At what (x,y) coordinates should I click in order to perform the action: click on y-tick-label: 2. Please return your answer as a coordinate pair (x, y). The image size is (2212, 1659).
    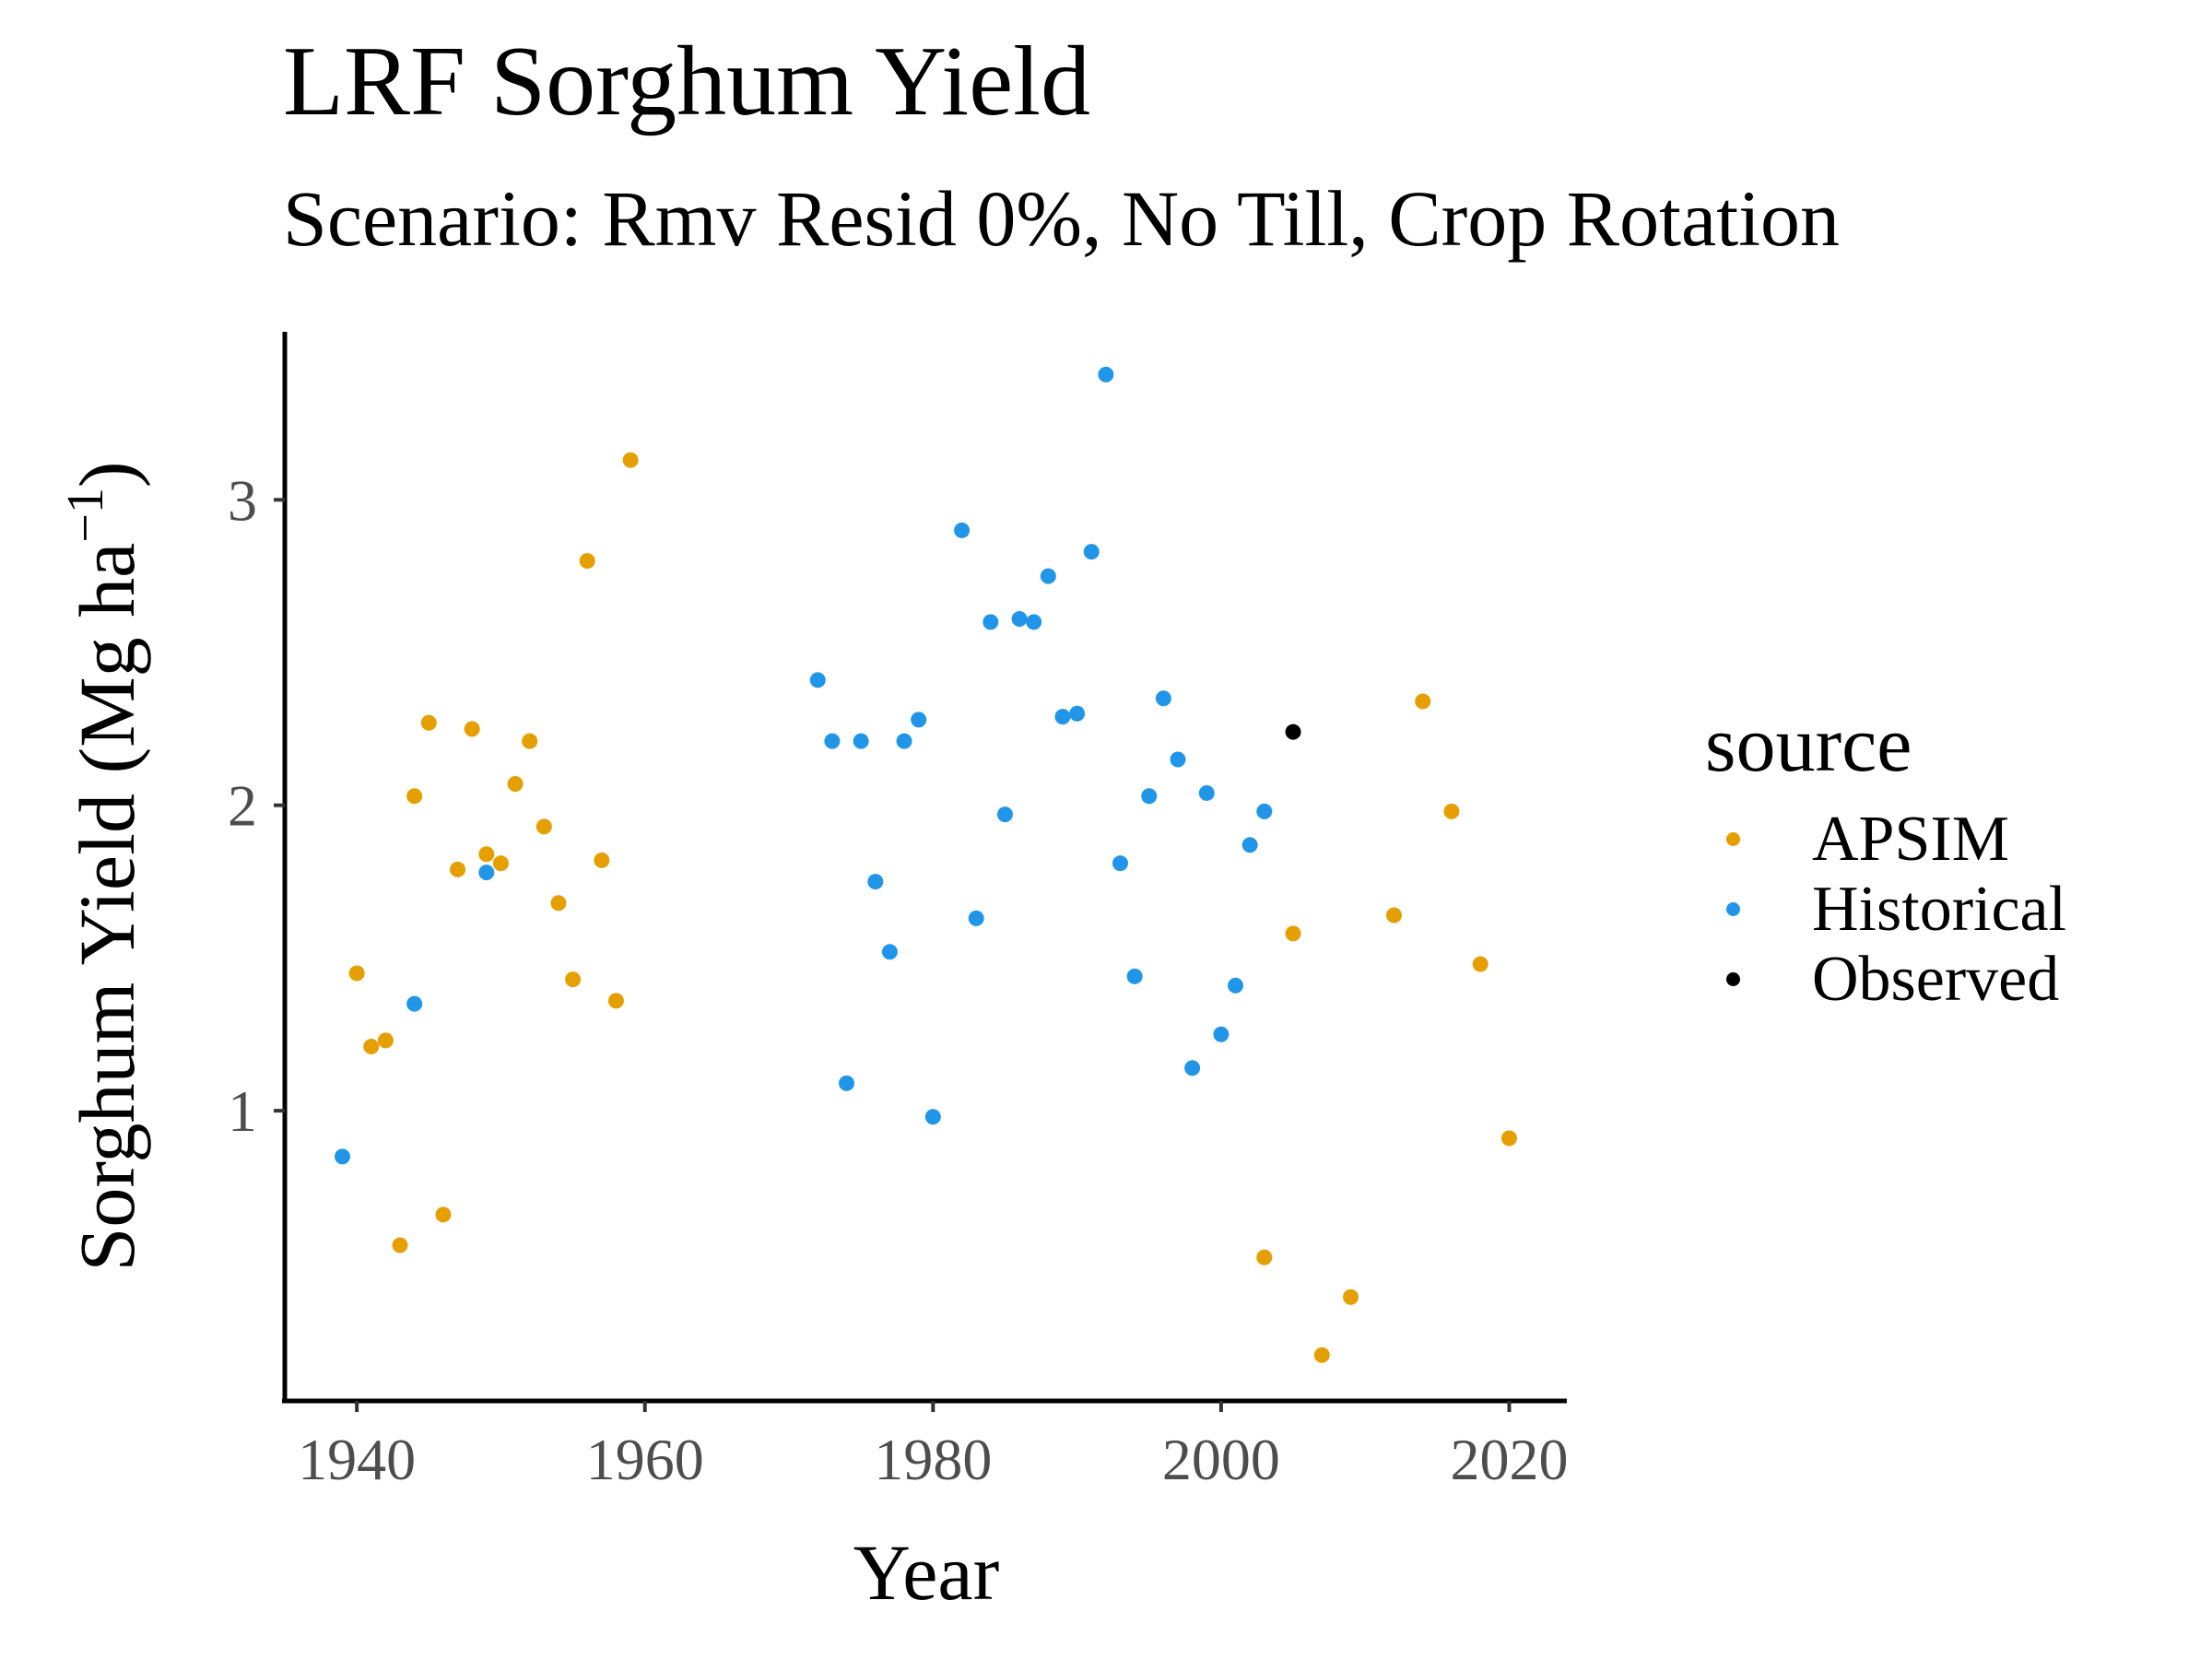
    Looking at the image, I should click on (242, 806).